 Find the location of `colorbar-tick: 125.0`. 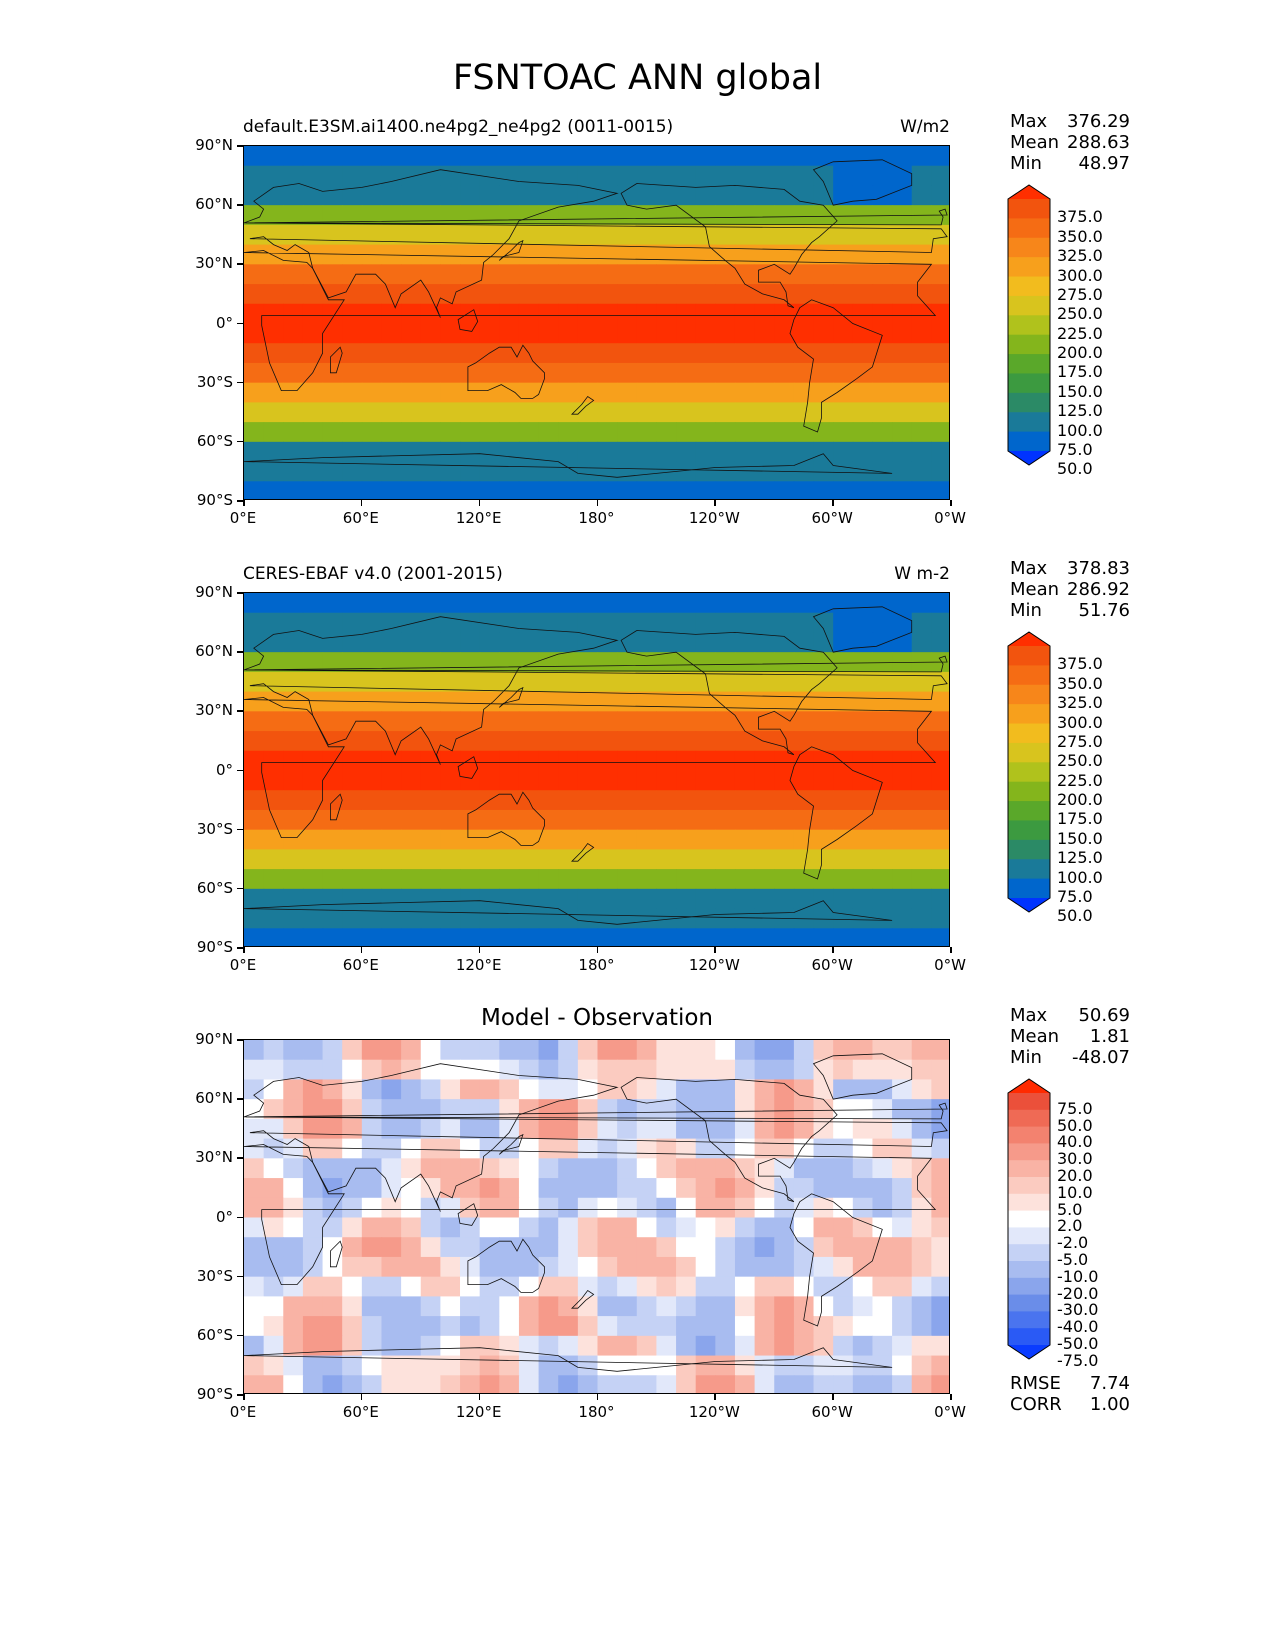

colorbar-tick: 125.0 is located at coordinates (1080, 411).